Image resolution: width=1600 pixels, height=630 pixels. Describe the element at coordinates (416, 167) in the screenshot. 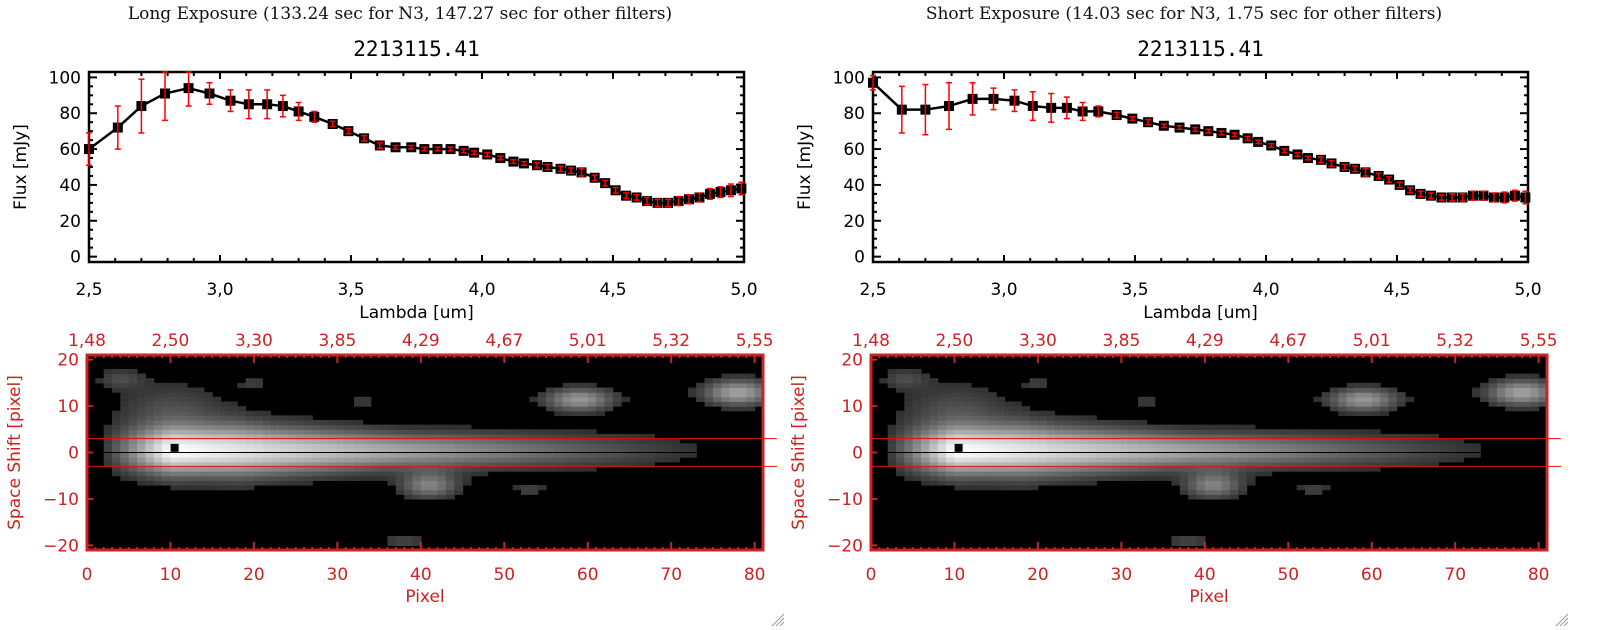

I see `plot-frame` at that location.